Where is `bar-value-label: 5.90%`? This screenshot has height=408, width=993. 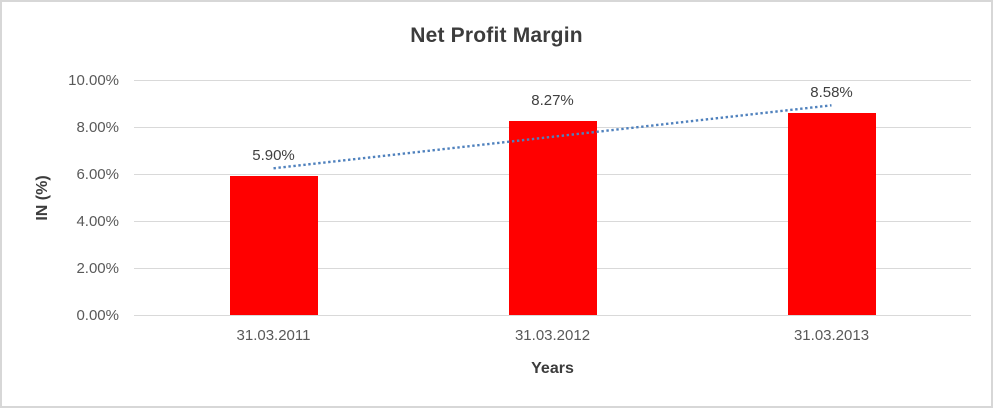
bar-value-label: 5.90% is located at coordinates (273, 155).